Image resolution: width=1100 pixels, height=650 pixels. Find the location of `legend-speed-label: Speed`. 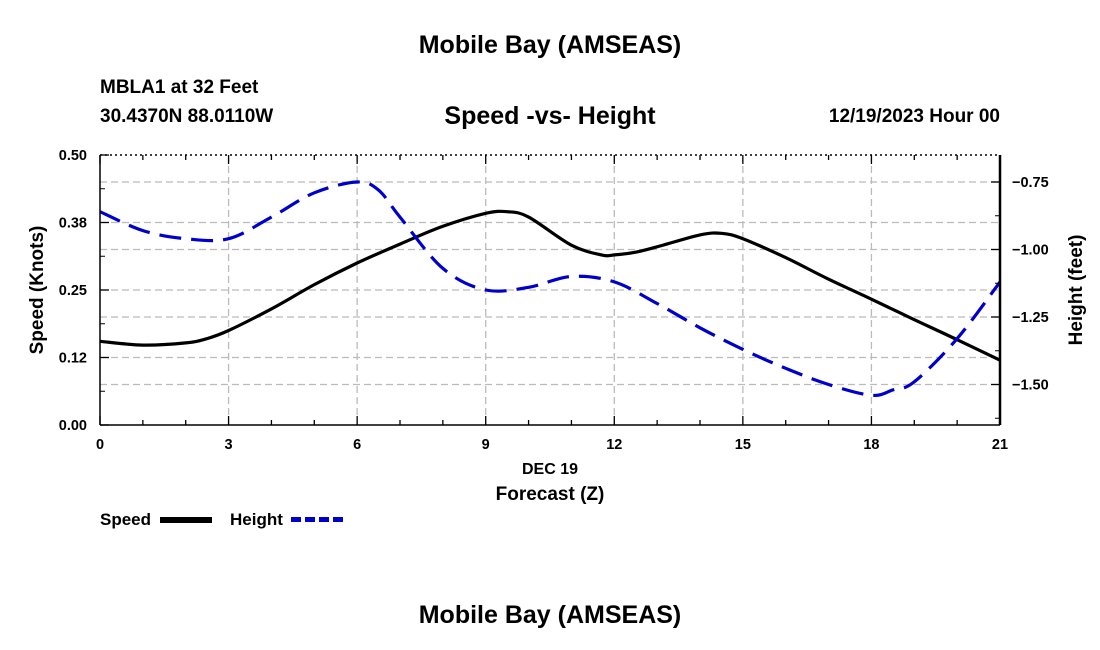

legend-speed-label: Speed is located at coordinates (126, 519).